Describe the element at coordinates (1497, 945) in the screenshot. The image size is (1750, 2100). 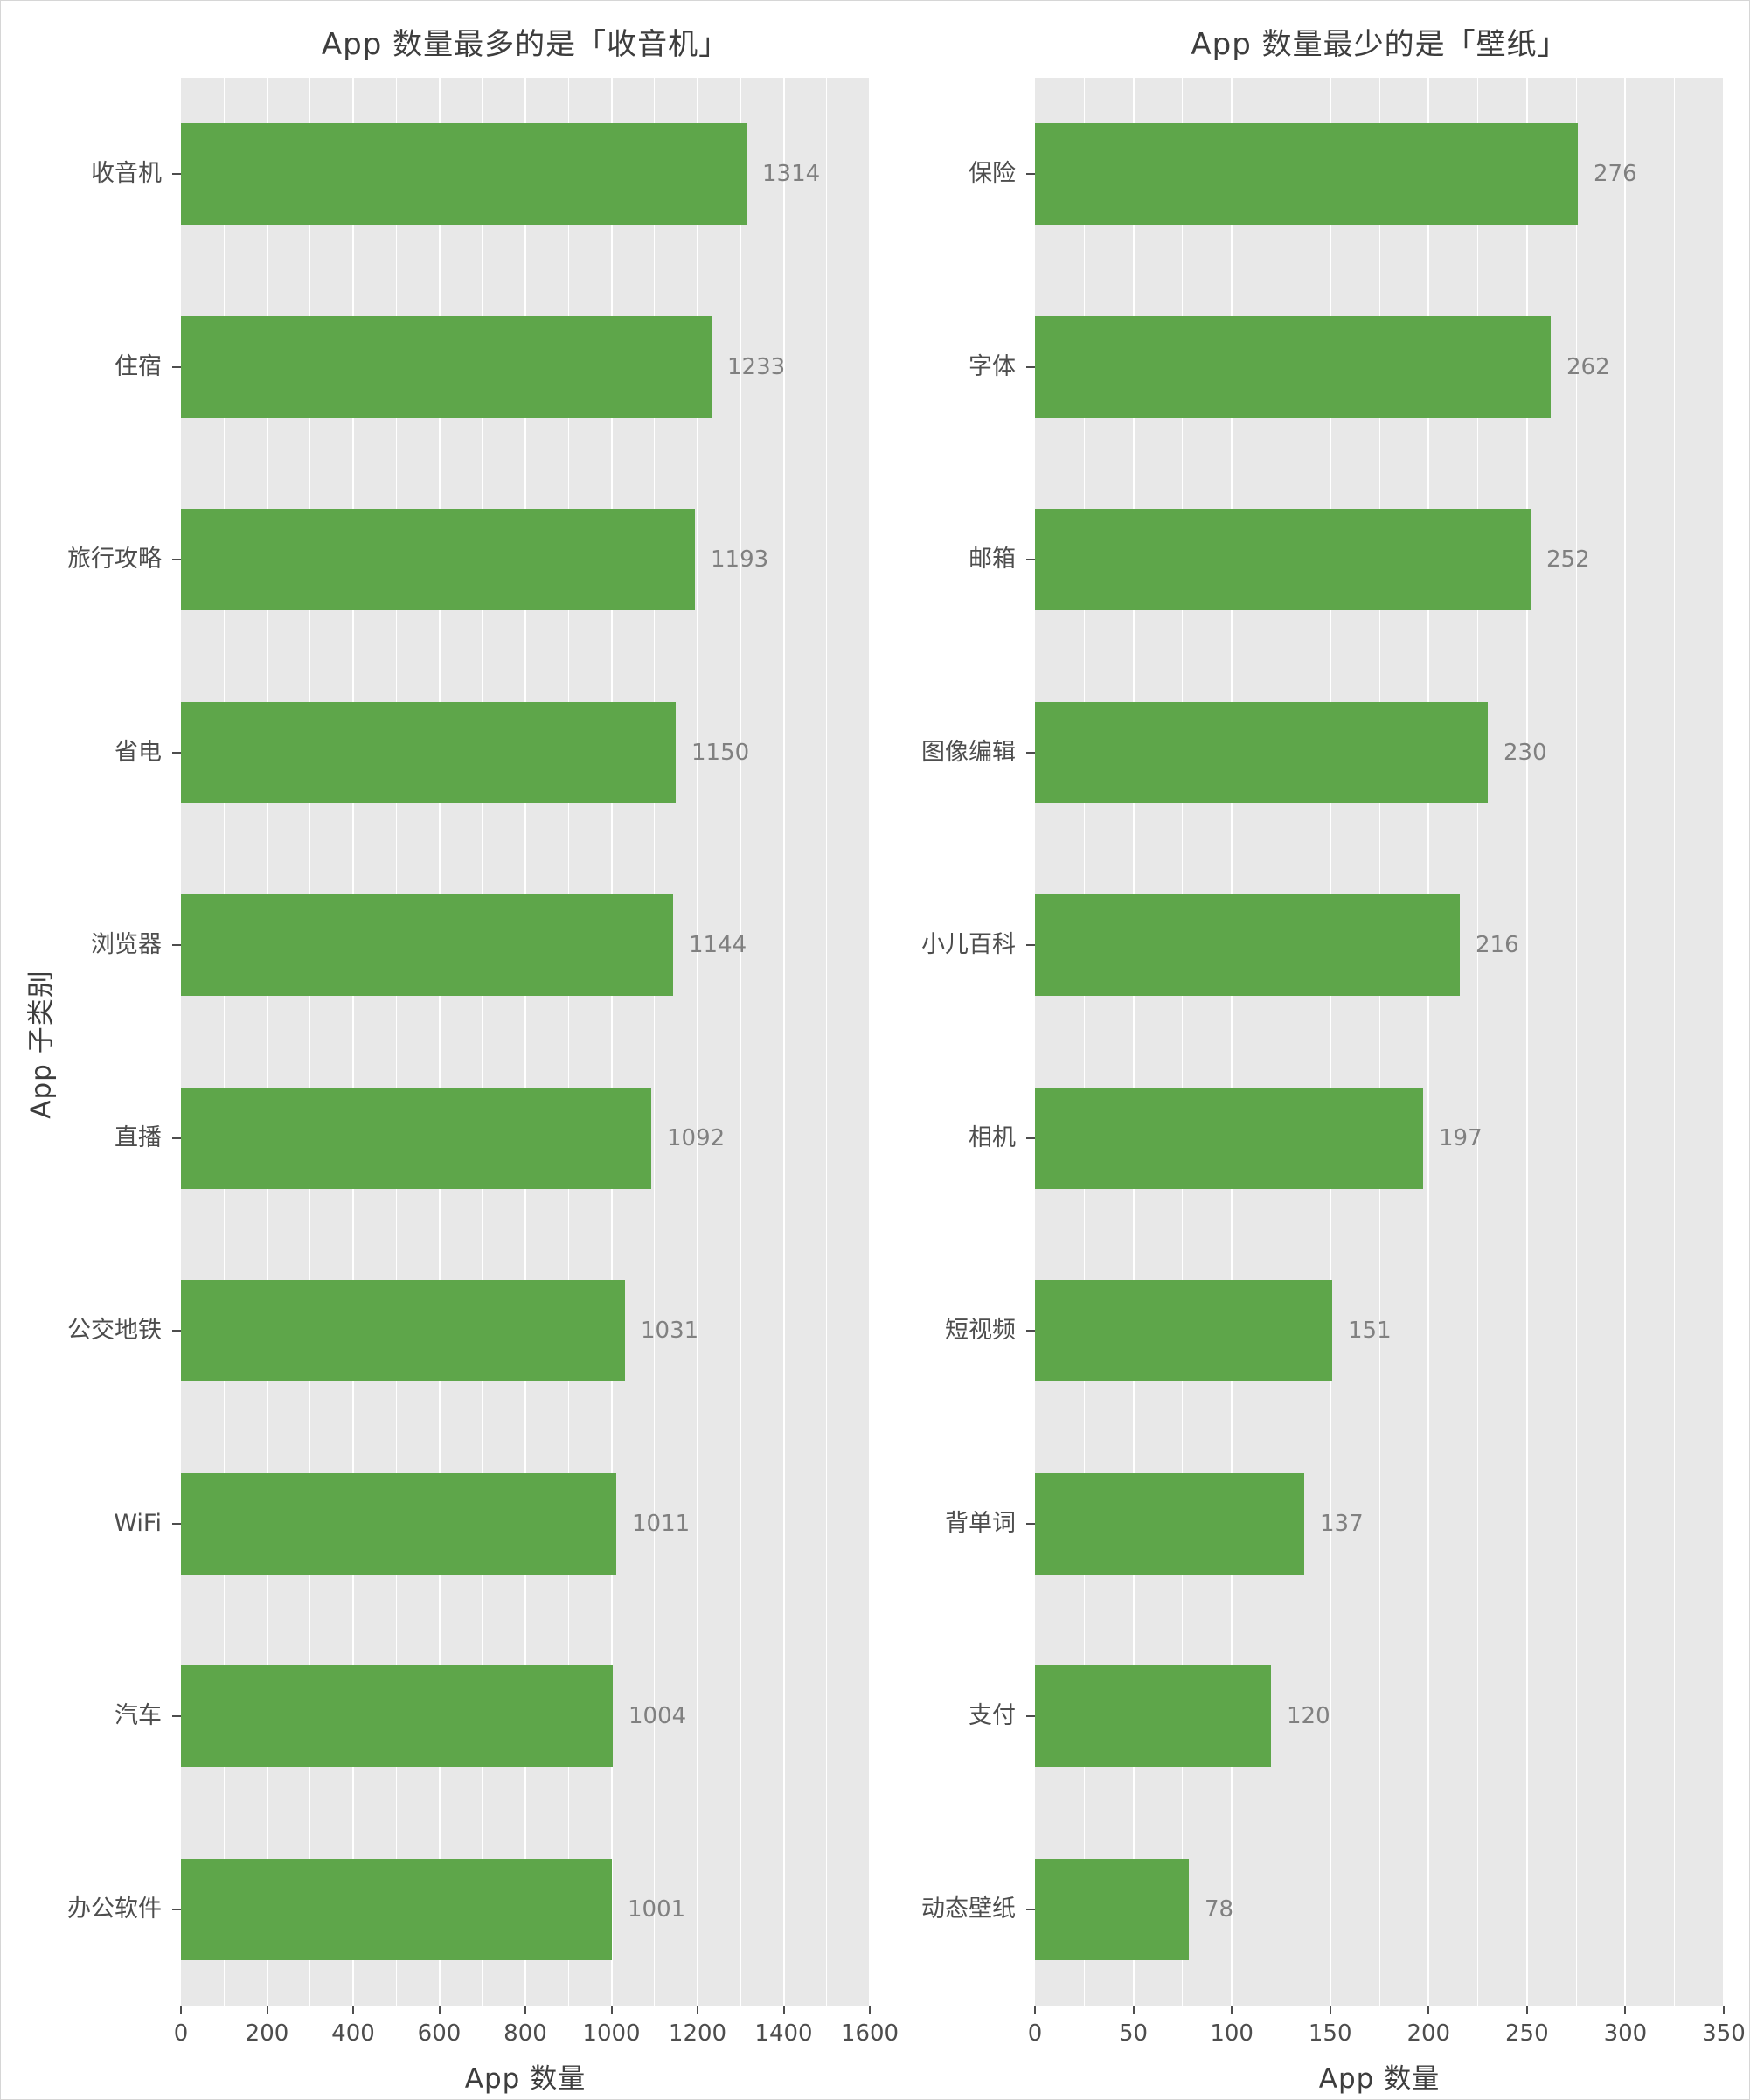
I see `bar-value-label: 216` at that location.